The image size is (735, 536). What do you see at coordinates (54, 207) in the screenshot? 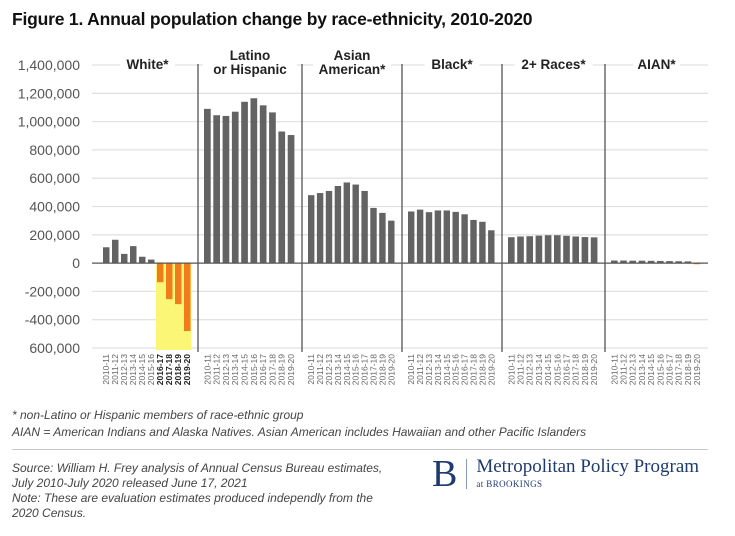
I see `y-tick-label: 400,000` at bounding box center [54, 207].